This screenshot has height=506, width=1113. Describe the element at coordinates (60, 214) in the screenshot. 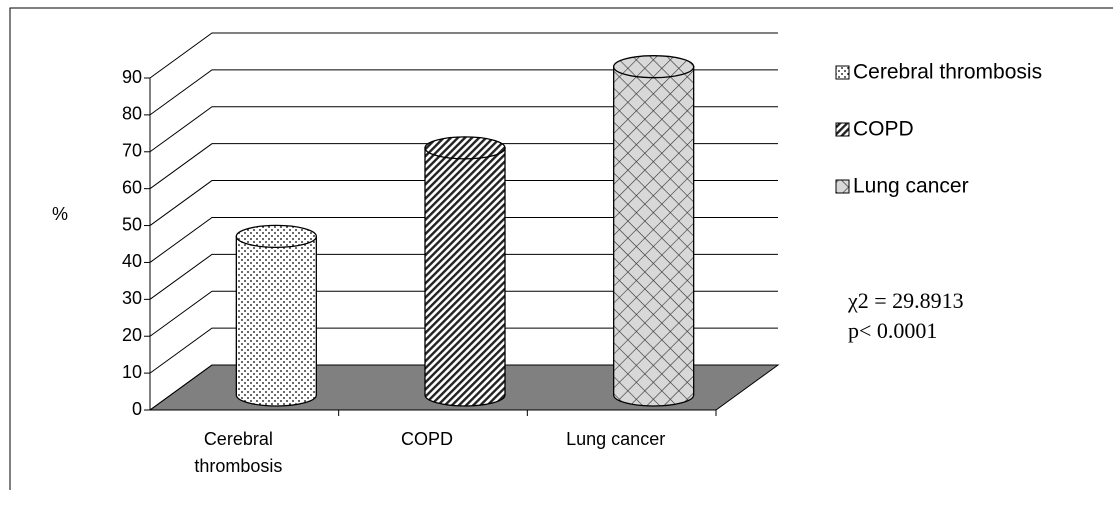

I see `y-axis-label: %` at that location.